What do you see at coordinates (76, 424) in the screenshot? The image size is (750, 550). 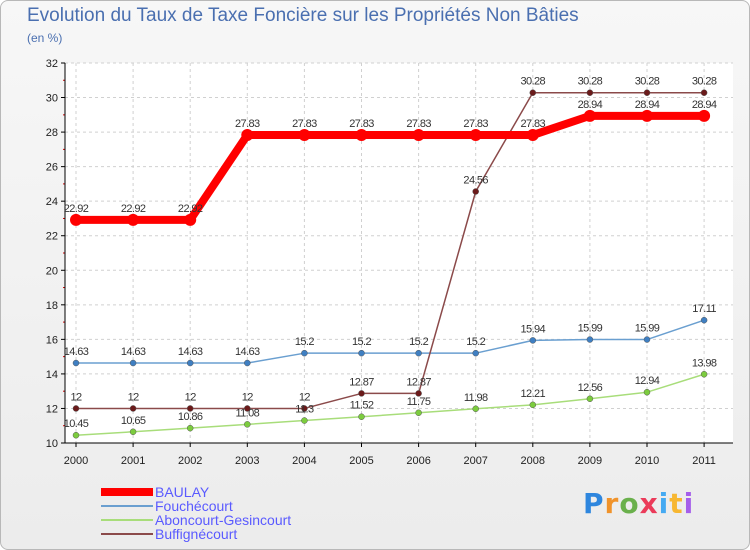 I see `data-label: 10.45` at bounding box center [76, 424].